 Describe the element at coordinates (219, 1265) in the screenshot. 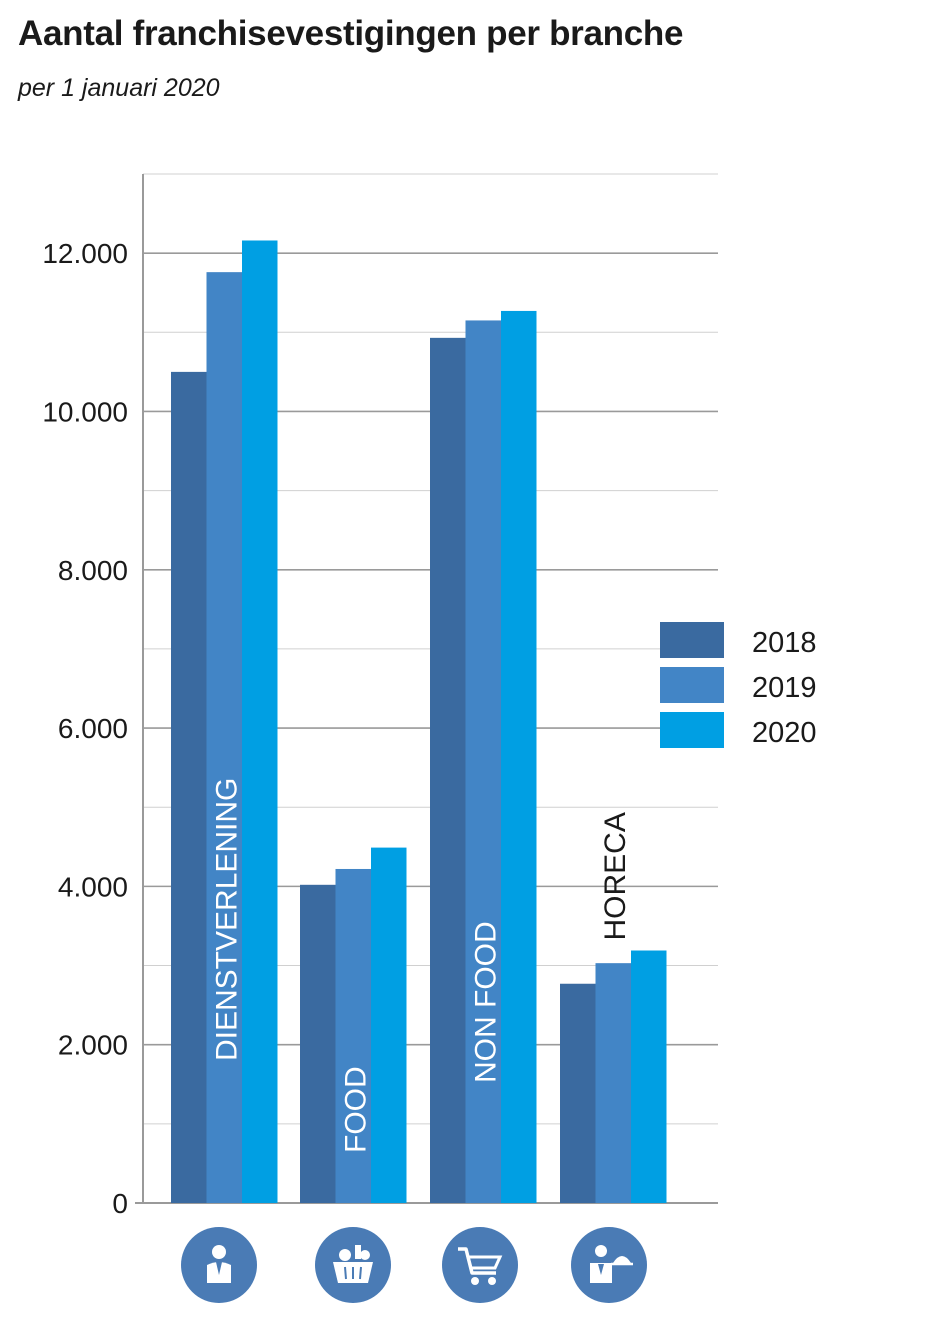

I see `person-suit-icon` at that location.